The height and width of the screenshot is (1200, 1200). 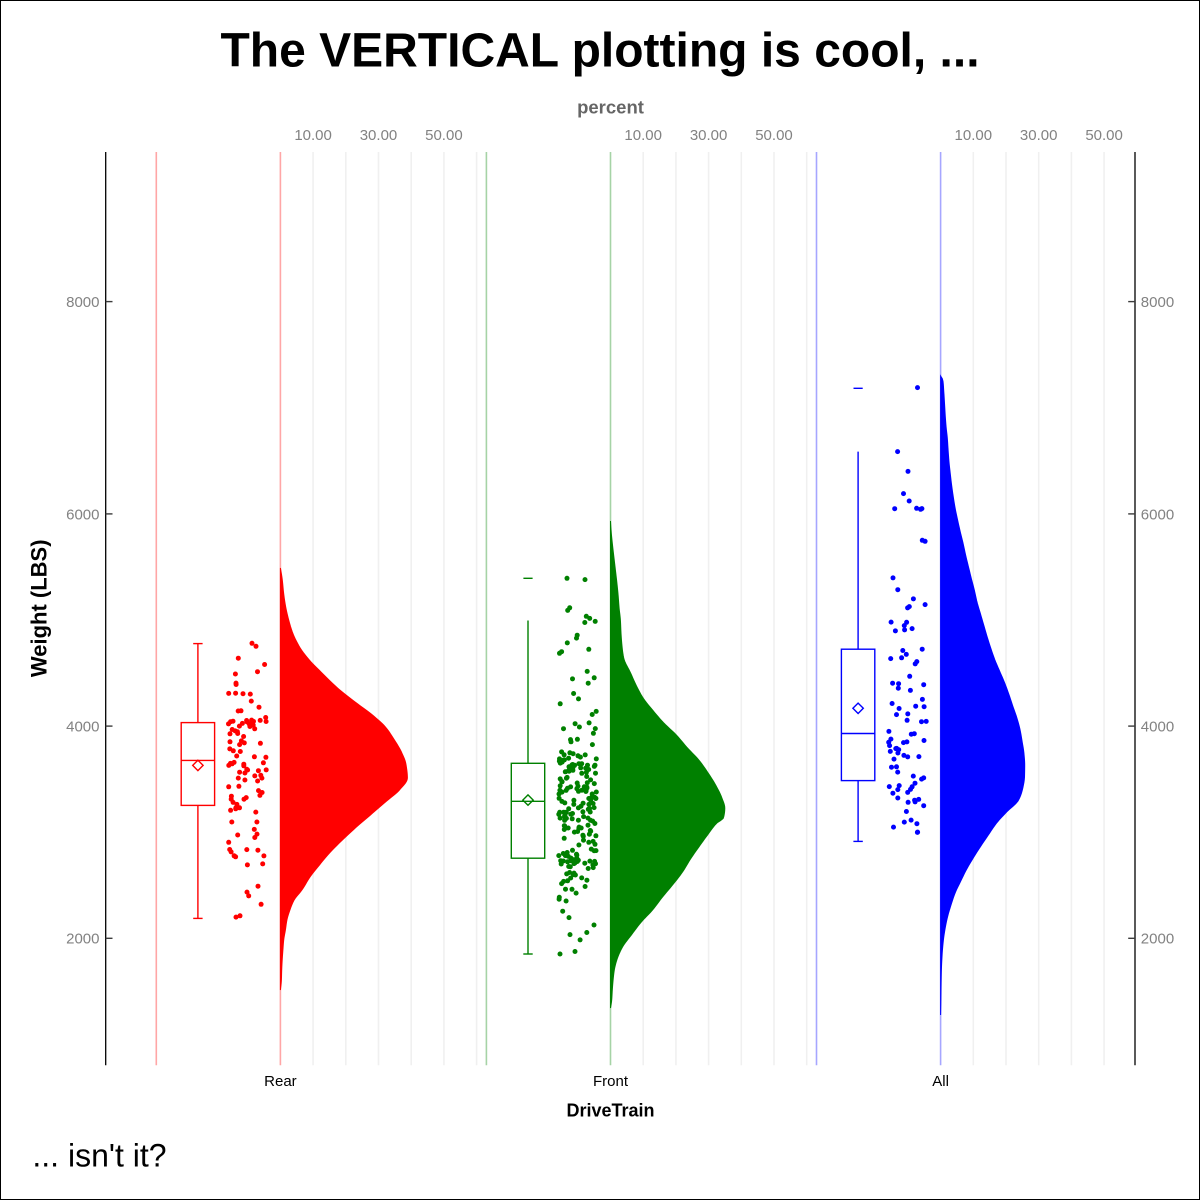 What do you see at coordinates (611, 1081) in the screenshot?
I see `svg-text: Front` at bounding box center [611, 1081].